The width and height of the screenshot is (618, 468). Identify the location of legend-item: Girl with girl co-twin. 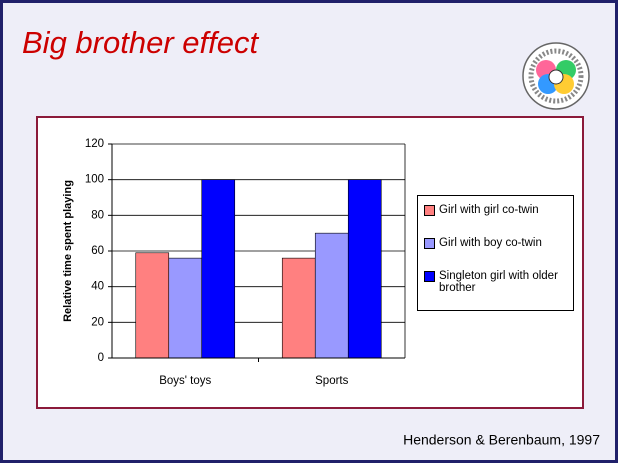
(496, 210).